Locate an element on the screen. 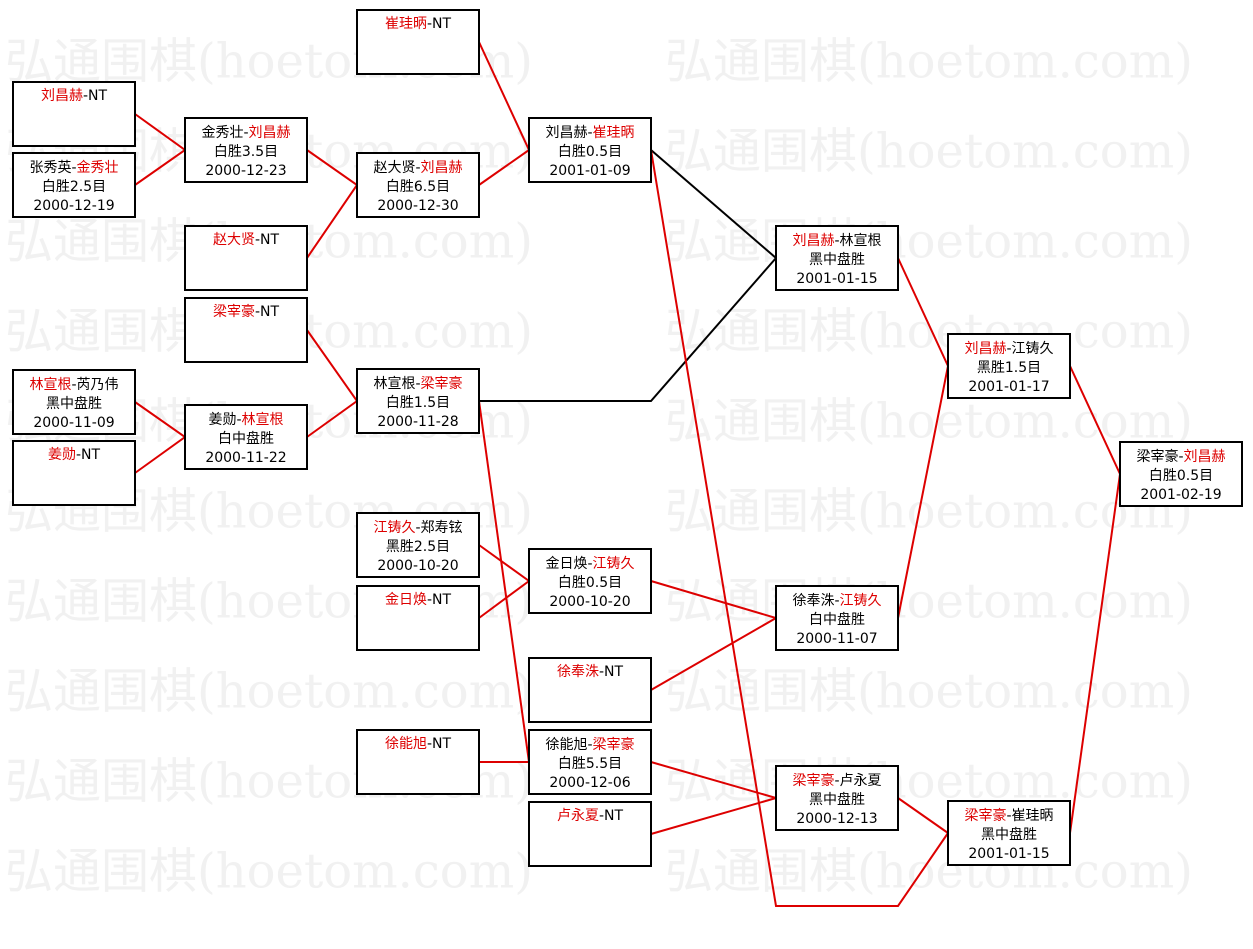 This screenshot has width=1253, height=949. match-date: 2001-01-09 is located at coordinates (589, 171).